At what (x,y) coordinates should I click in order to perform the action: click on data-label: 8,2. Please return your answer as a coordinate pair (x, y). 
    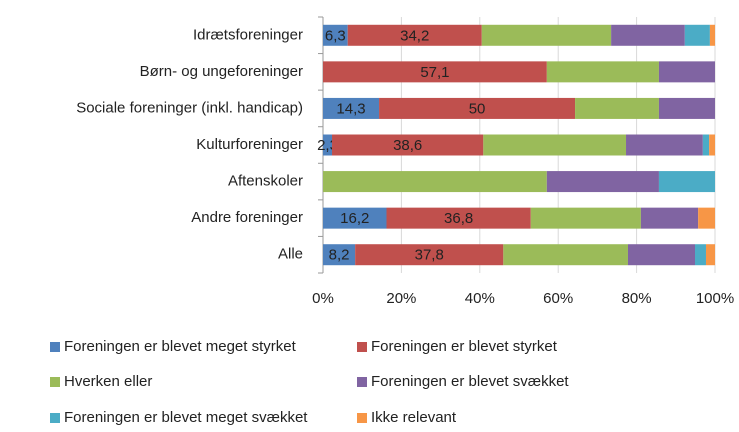
    Looking at the image, I should click on (339, 255).